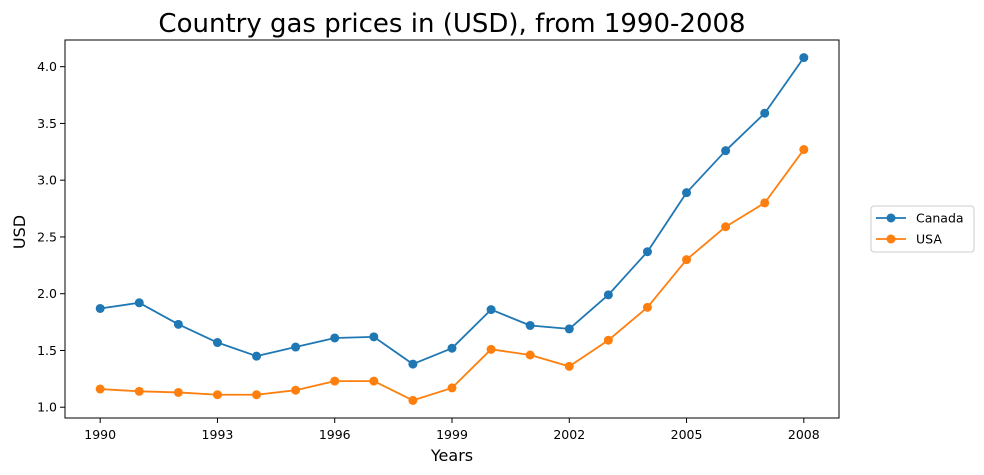 Image resolution: width=984 pixels, height=475 pixels. I want to click on legend-swatch-marker-canada, so click(891, 218).